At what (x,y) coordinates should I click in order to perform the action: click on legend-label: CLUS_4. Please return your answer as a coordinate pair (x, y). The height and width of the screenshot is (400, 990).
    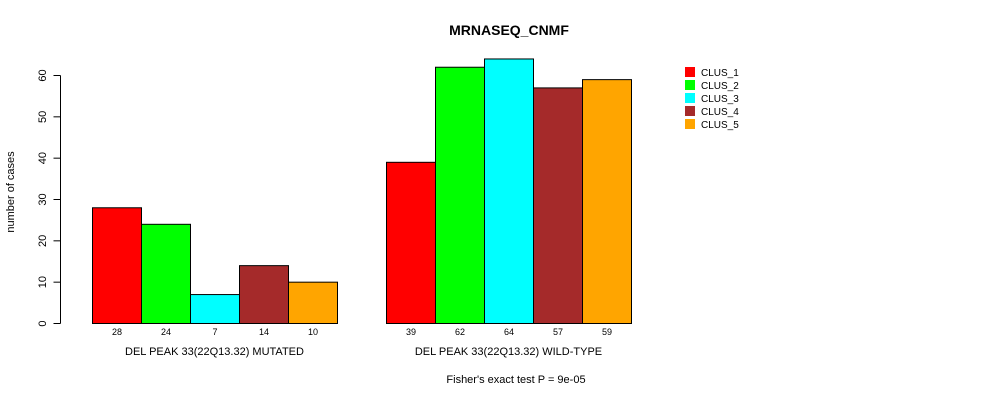
    Looking at the image, I should click on (720, 112).